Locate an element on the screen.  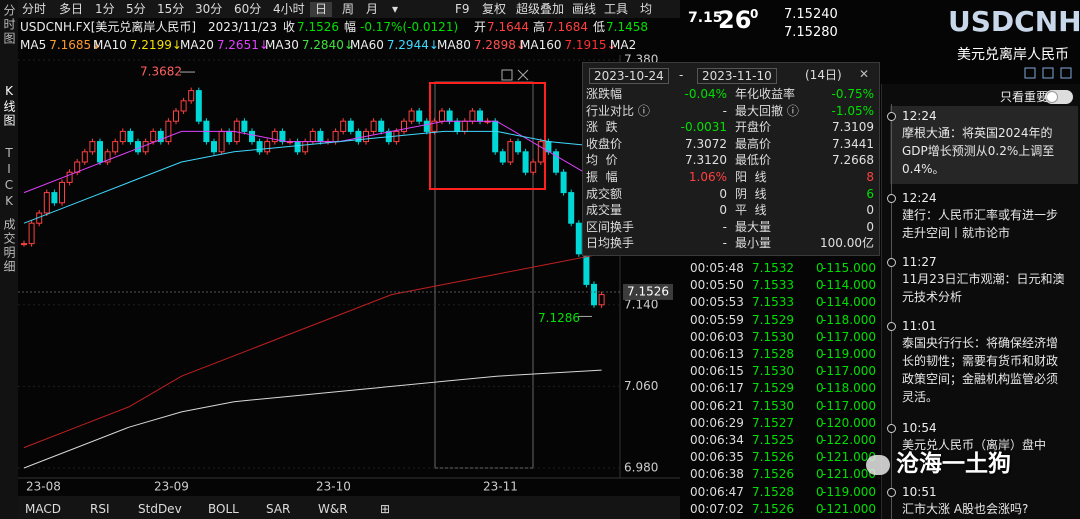
period-active is located at coordinates (321, 9).